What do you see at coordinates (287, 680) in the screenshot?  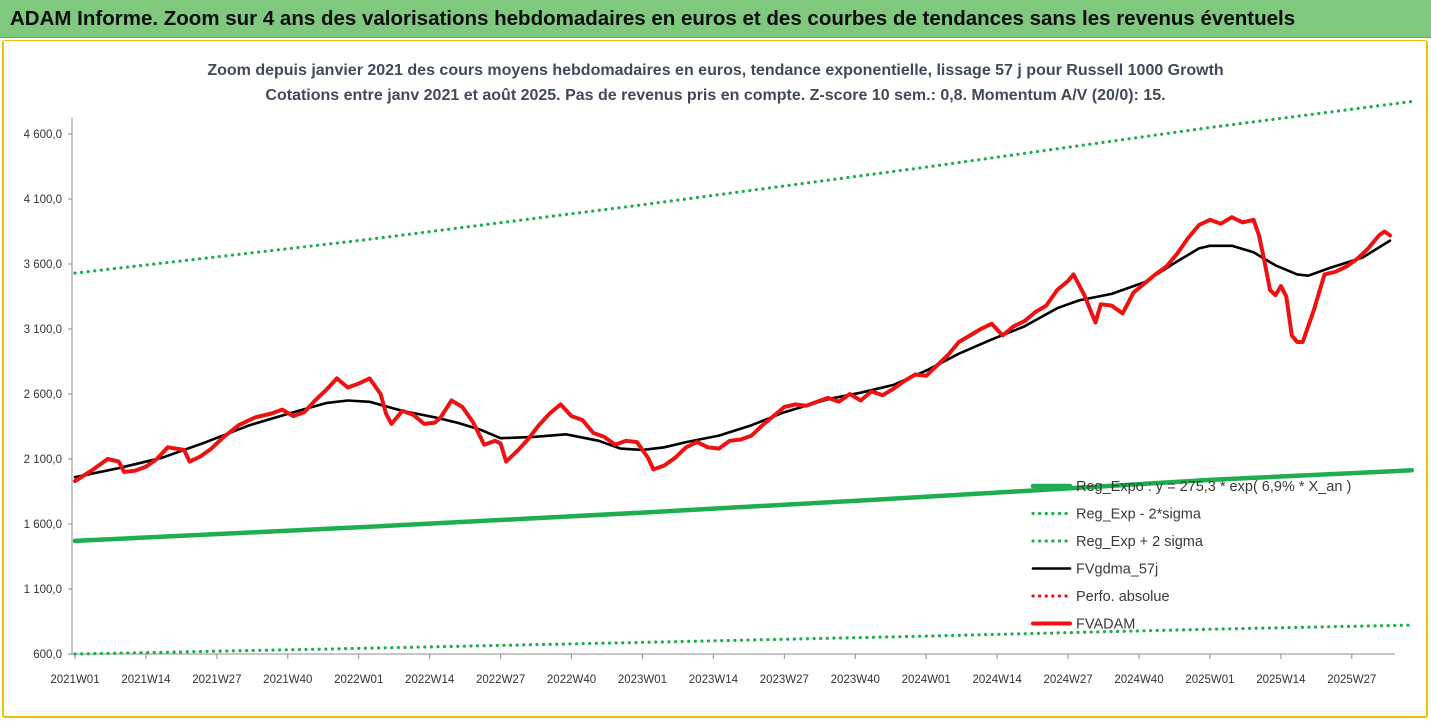 I see `x-tick-label: 2021W40` at bounding box center [287, 680].